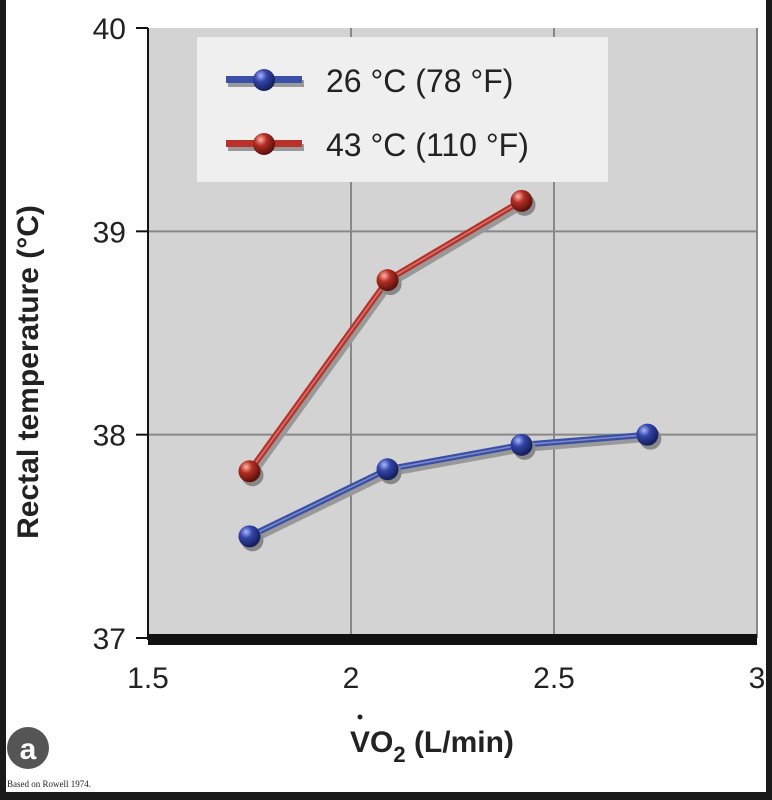 The height and width of the screenshot is (800, 772). Describe the element at coordinates (148, 678) in the screenshot. I see `x-tick-label: 1.5` at that location.